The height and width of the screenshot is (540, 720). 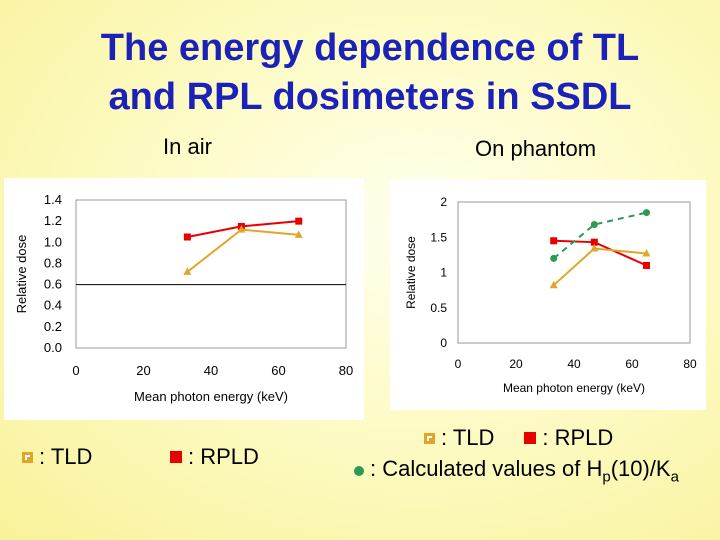 I want to click on y-tick-label: 0.4, so click(x=53, y=305).